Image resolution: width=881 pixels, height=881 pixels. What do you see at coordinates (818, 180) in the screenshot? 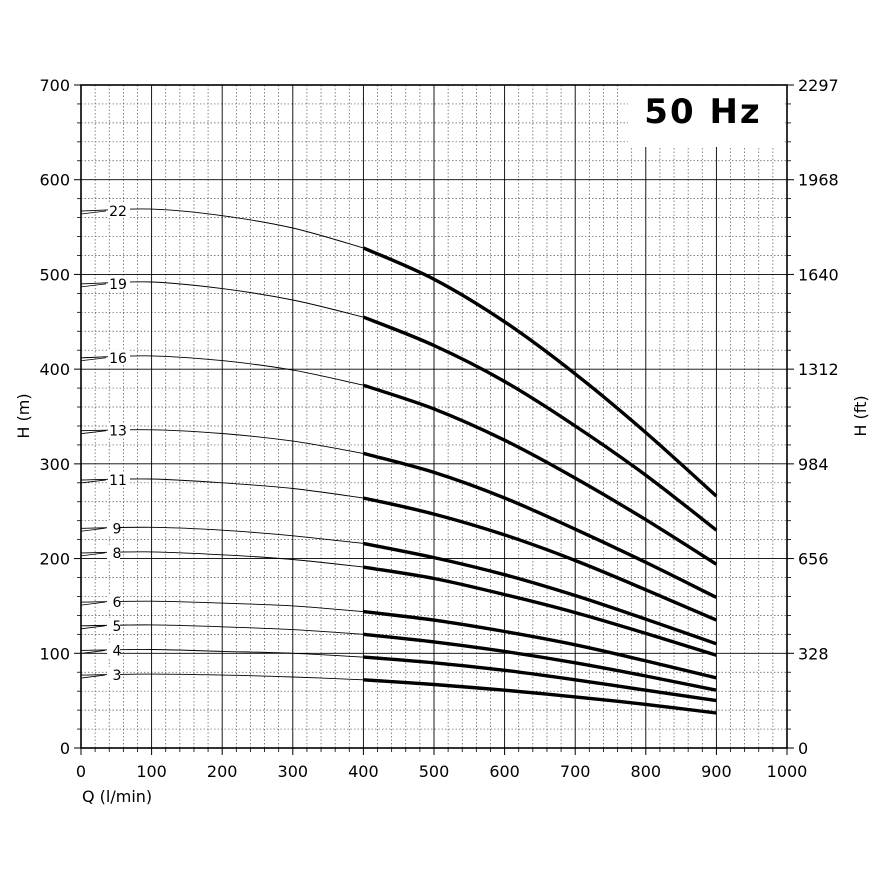
I see `y-tick-label-right: 1968` at bounding box center [818, 180].